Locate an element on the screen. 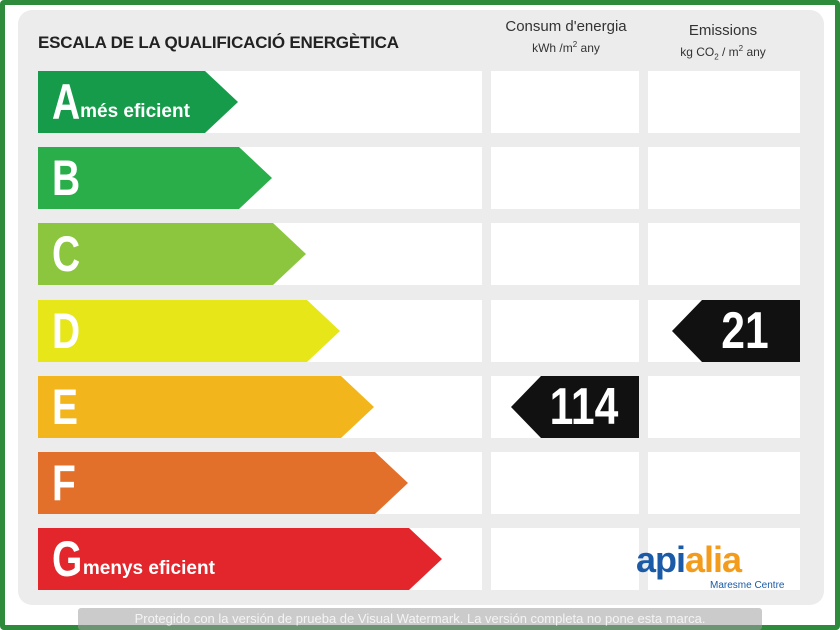 The height and width of the screenshot is (630, 840). rating-arrow-b: B is located at coordinates (155, 178).